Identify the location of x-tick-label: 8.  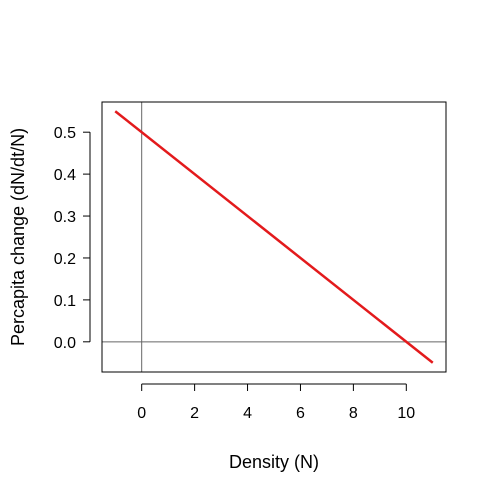
(353, 413).